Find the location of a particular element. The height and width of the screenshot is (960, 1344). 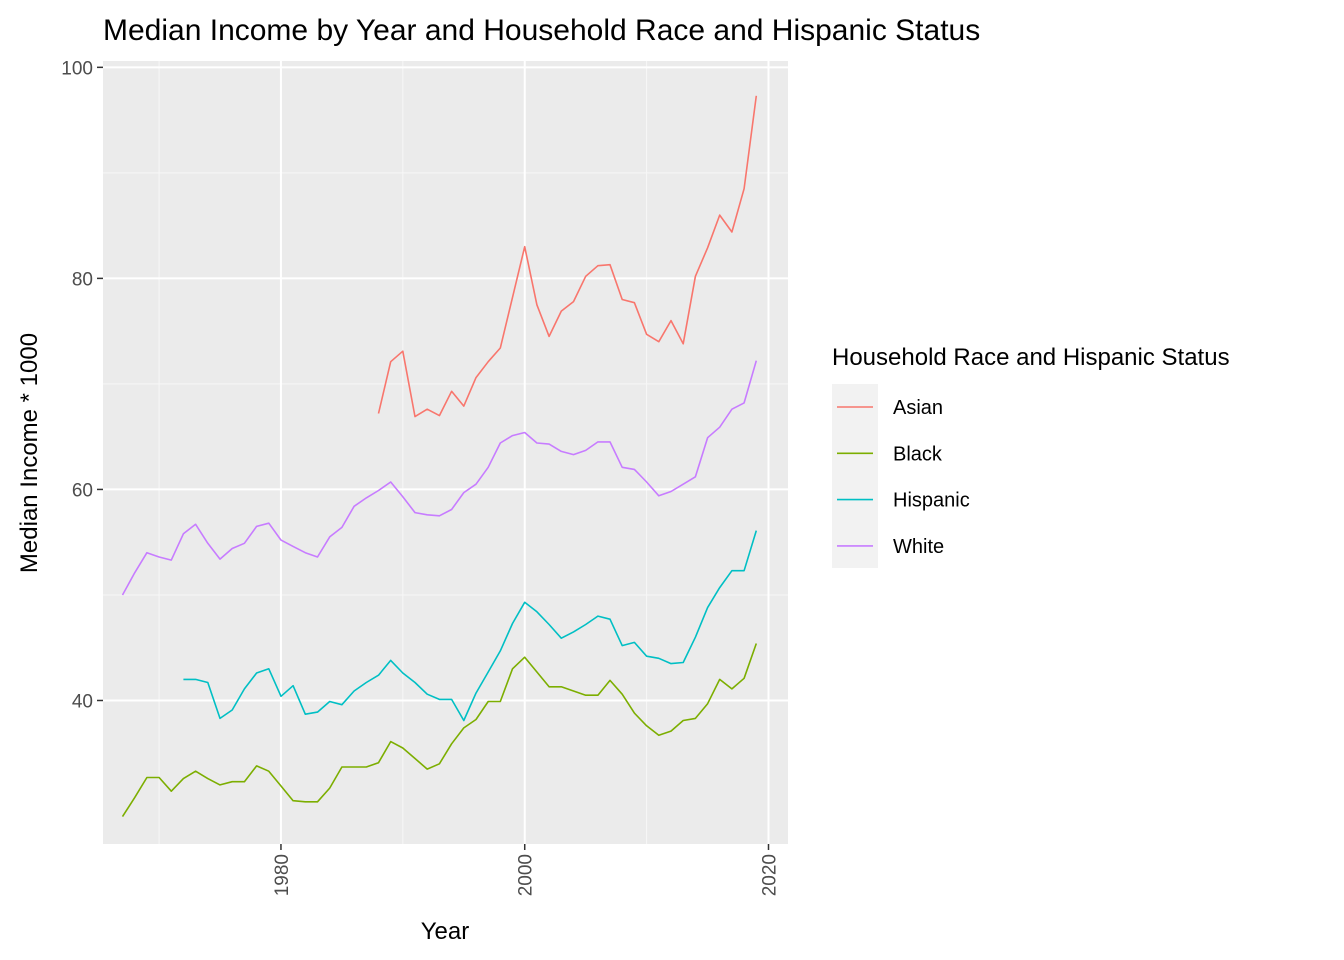

y-tick-label: 60 is located at coordinates (82, 490).